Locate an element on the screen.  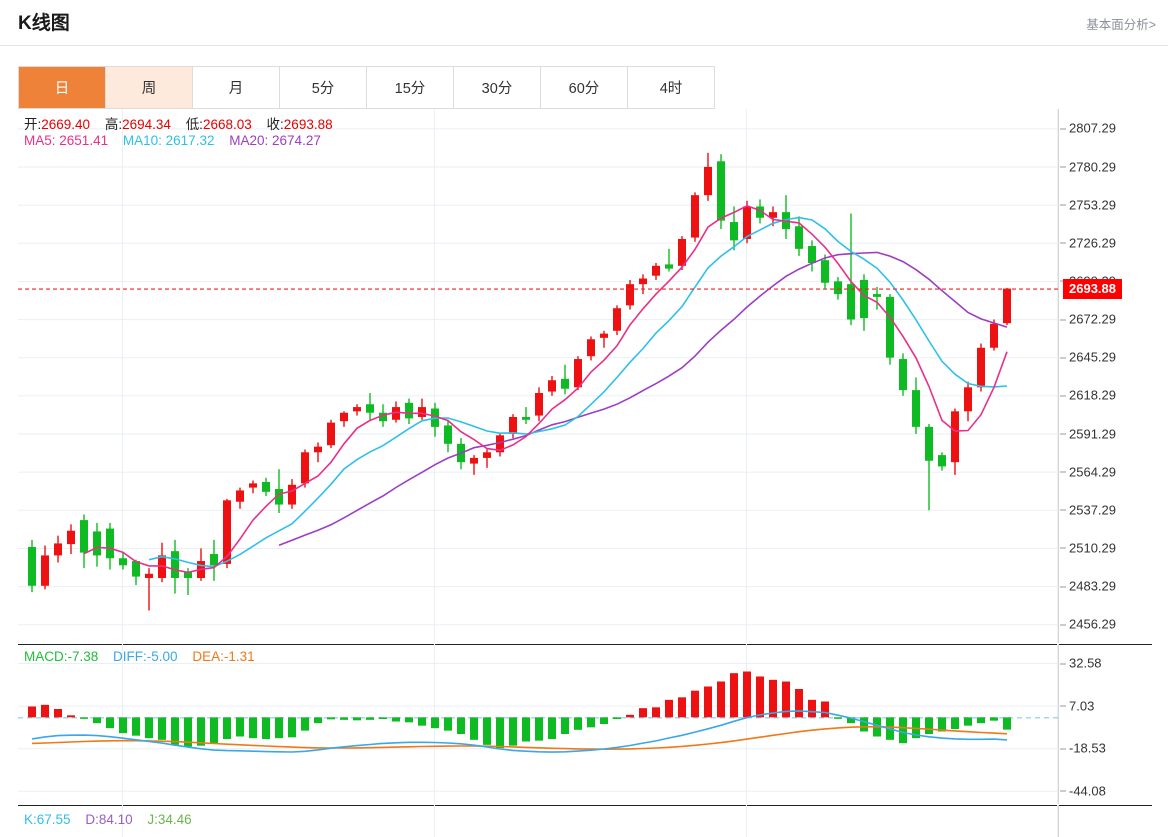
kdj-legend: K:67.55 D:84.10 J:34.46 is located at coordinates (108, 819).